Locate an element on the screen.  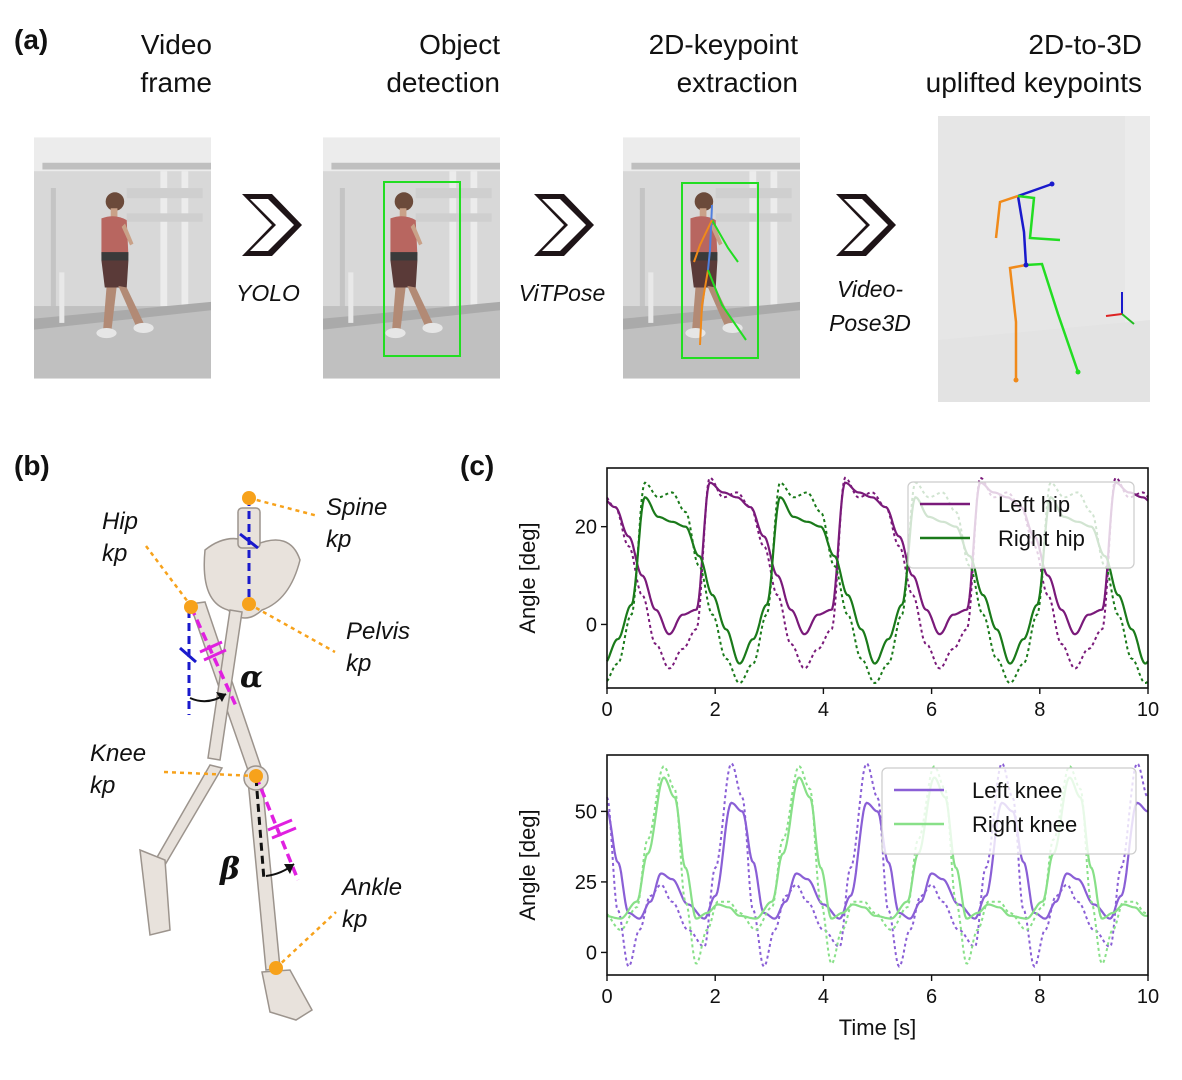
alpha-label: α is located at coordinates (252, 677).